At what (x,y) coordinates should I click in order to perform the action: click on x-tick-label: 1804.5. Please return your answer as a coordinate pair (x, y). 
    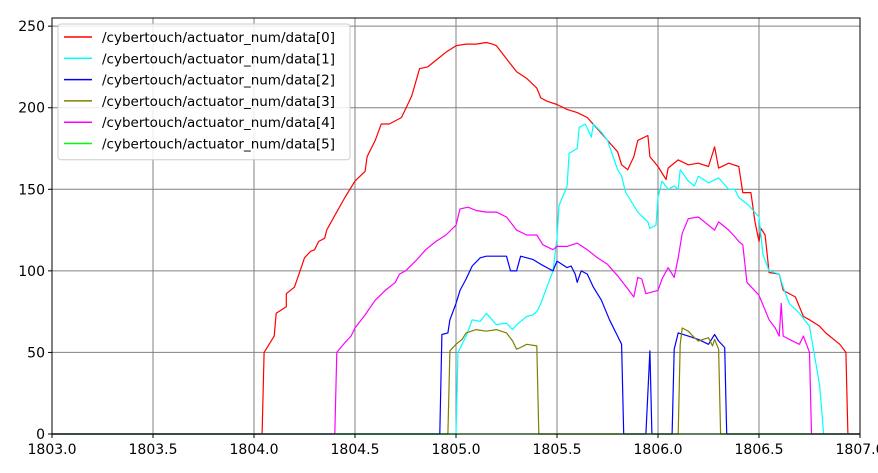
    Looking at the image, I should click on (355, 450).